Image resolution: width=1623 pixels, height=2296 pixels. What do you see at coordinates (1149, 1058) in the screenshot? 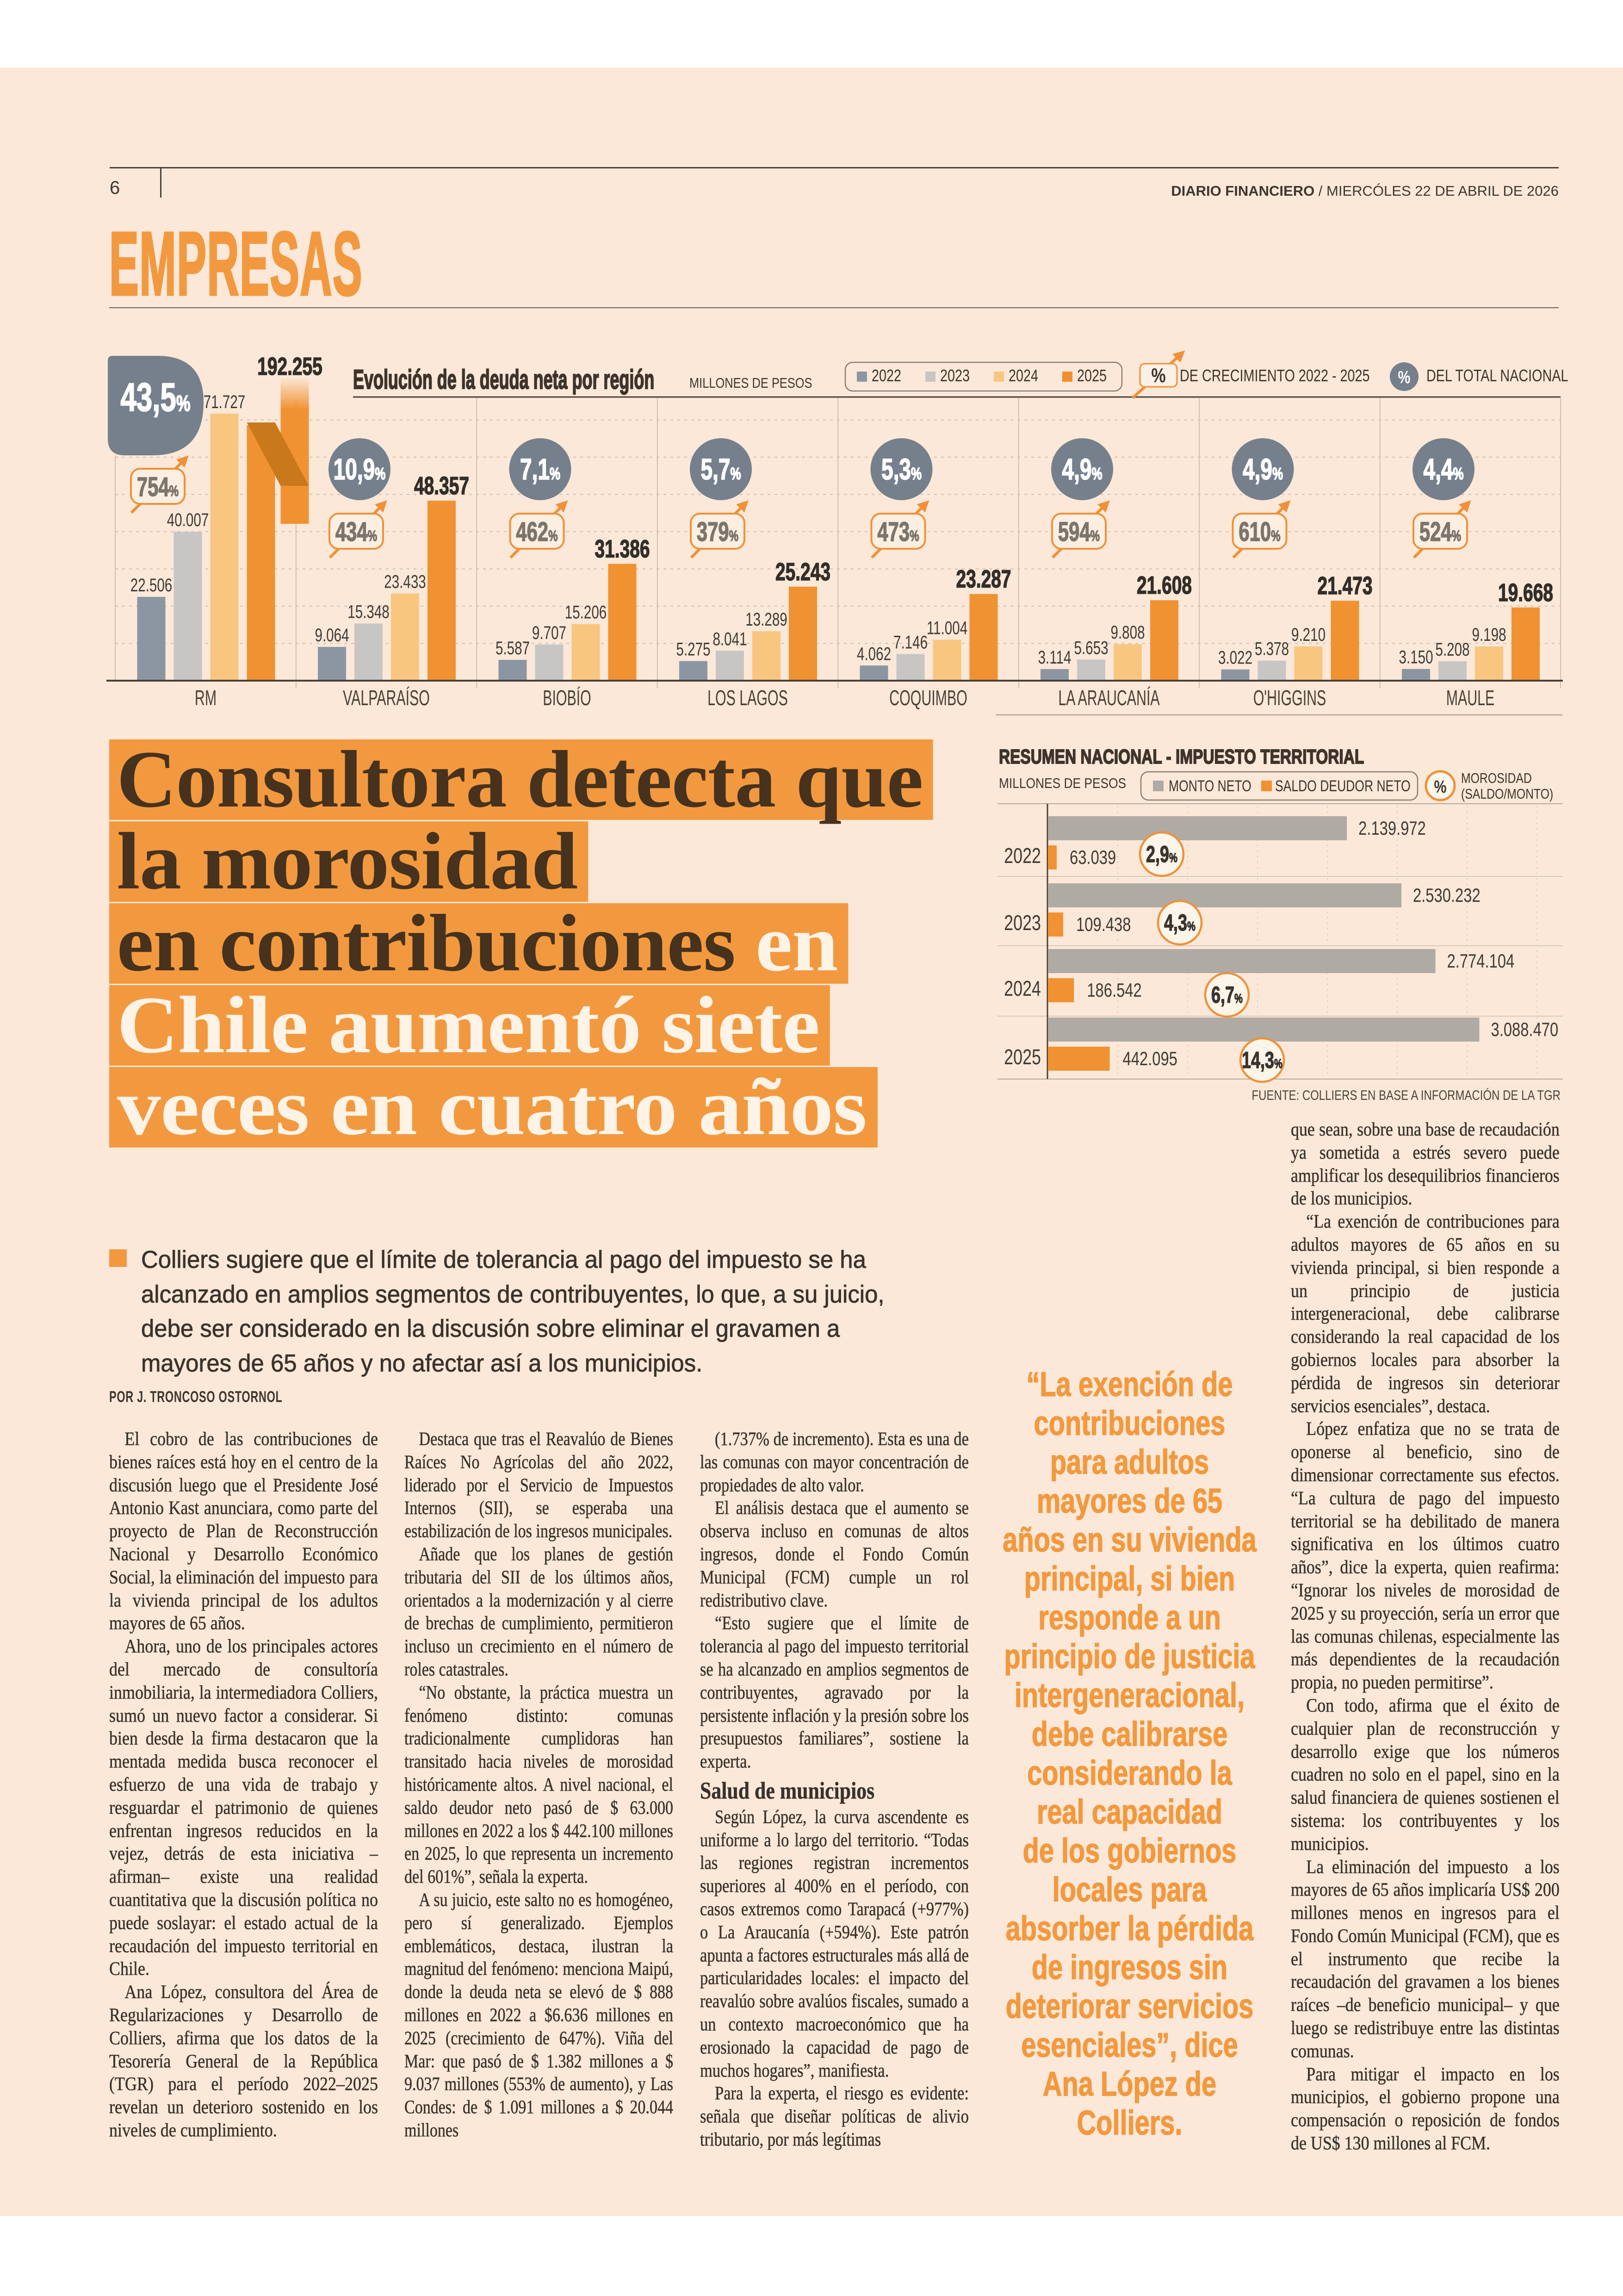
I see `svg-text: 442.095` at bounding box center [1149, 1058].